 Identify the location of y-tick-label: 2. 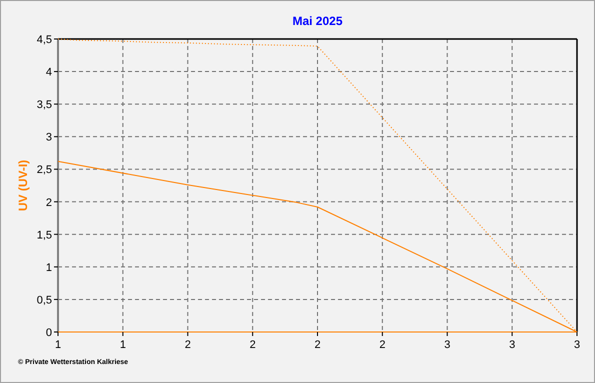
(49, 202).